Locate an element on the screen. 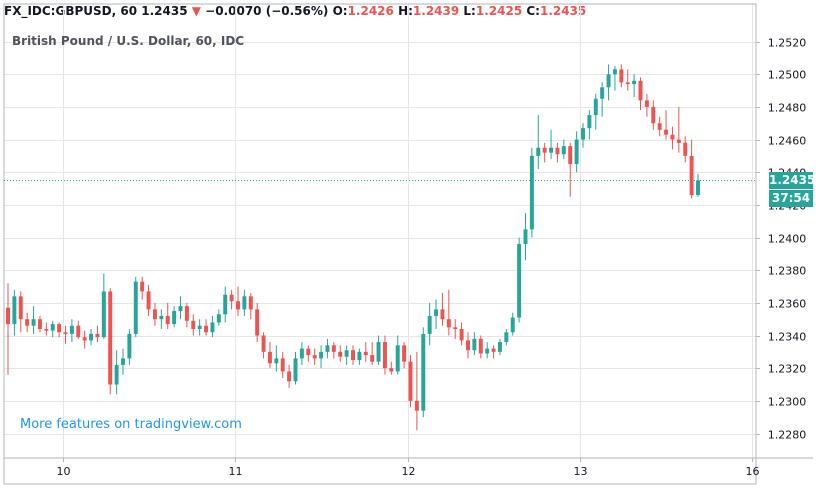 The height and width of the screenshot is (491, 821). time-tick-label: 10 is located at coordinates (64, 471).